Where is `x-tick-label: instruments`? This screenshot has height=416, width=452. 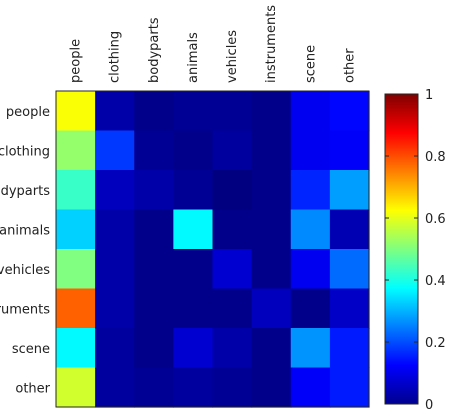 x-tick-label: instruments is located at coordinates (271, 44).